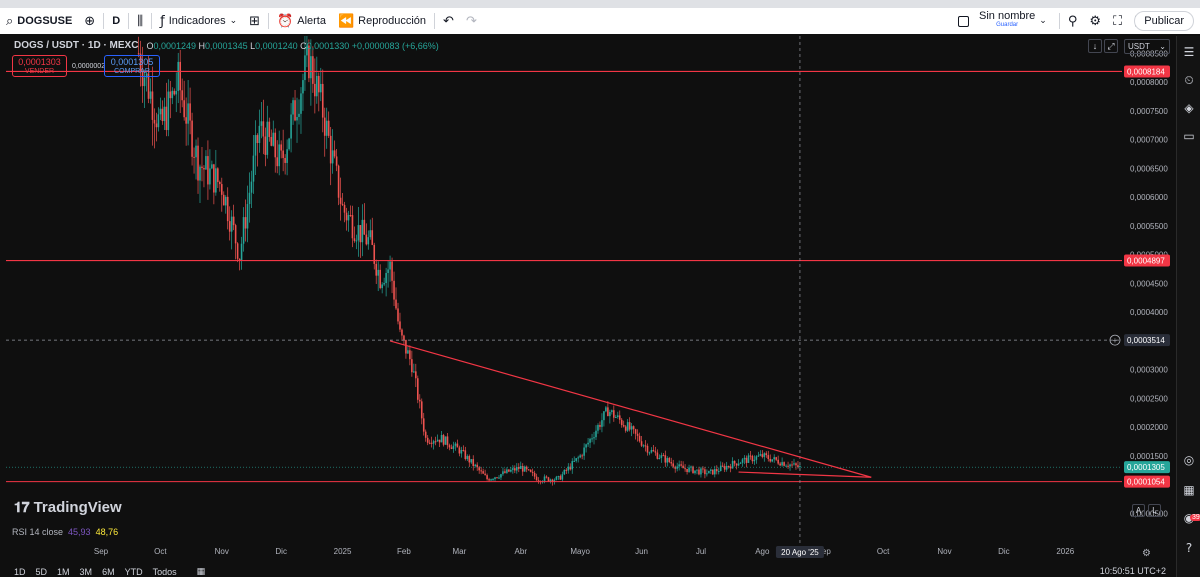 This screenshot has height=577, width=1200. Describe the element at coordinates (89, 21) in the screenshot. I see `compare-button: ⊕` at that location.